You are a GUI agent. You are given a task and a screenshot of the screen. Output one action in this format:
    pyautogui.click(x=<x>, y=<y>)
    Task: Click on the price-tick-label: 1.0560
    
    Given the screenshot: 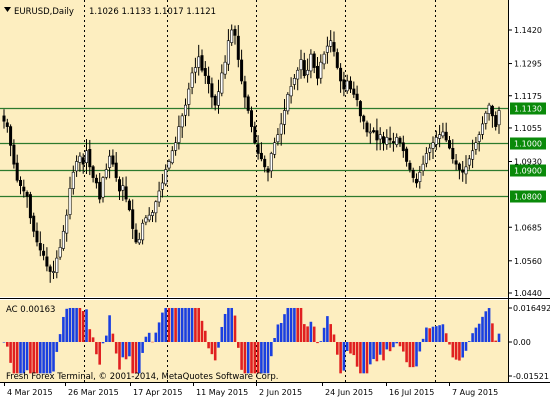 What is the action you would take?
    pyautogui.click(x=528, y=261)
    